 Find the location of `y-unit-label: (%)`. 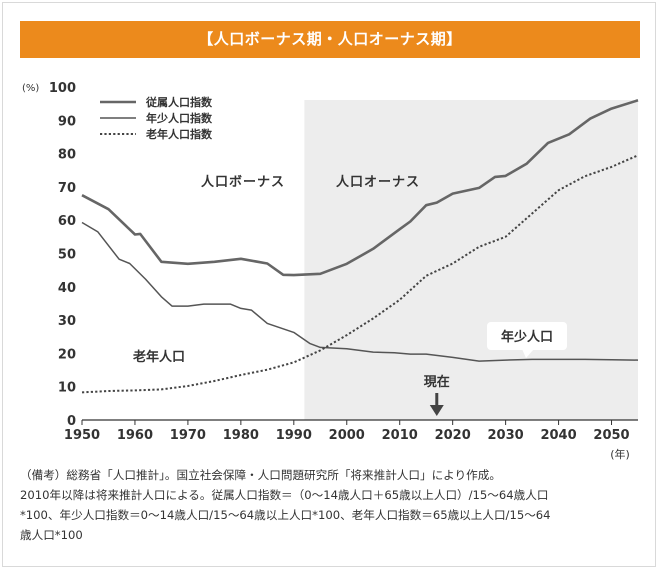

y-unit-label: (%) is located at coordinates (30, 88).